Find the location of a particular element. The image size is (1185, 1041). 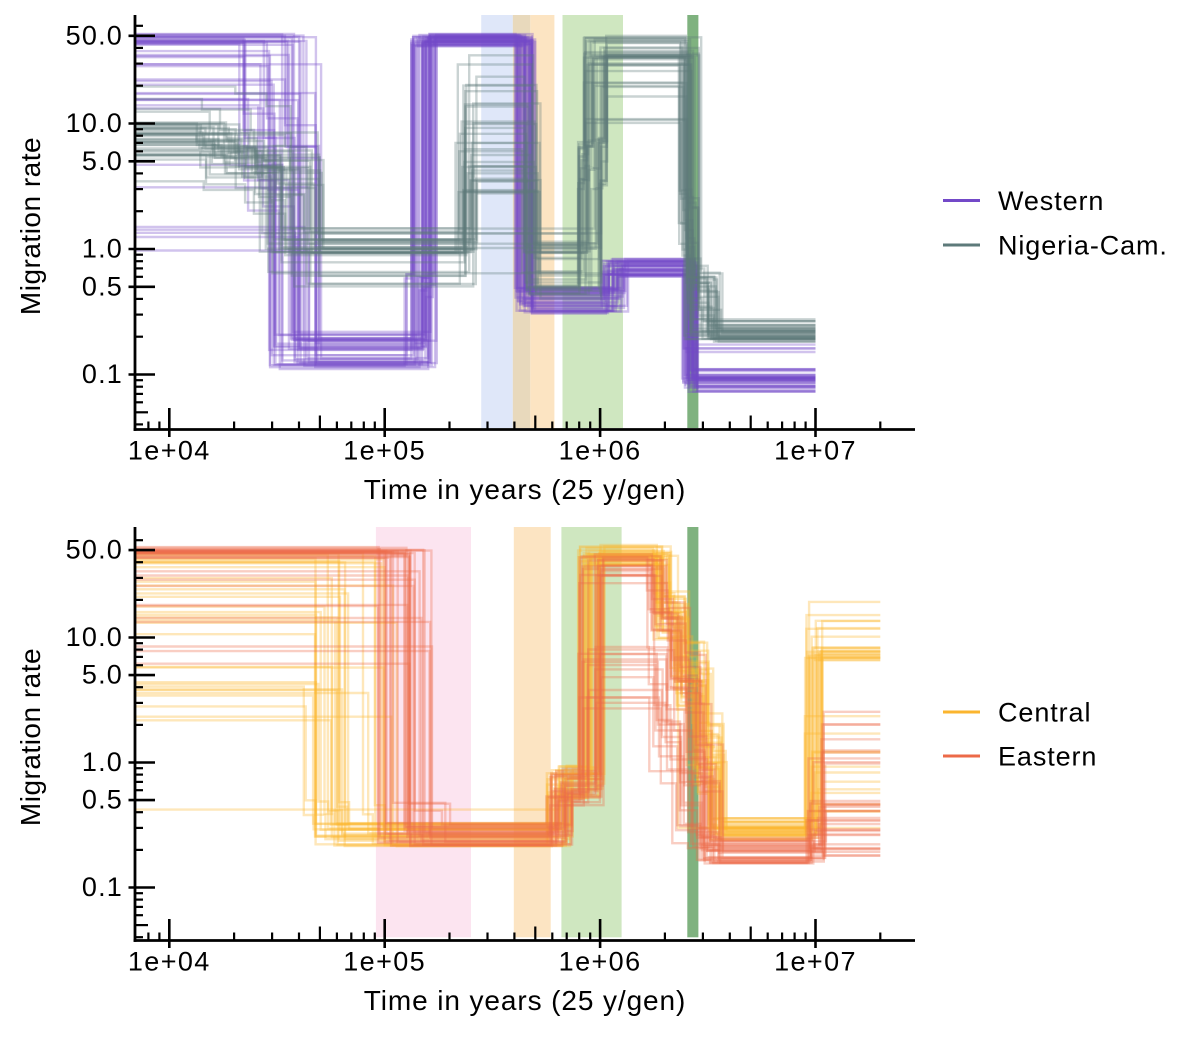

svg-text: Western is located at coordinates (1051, 201).